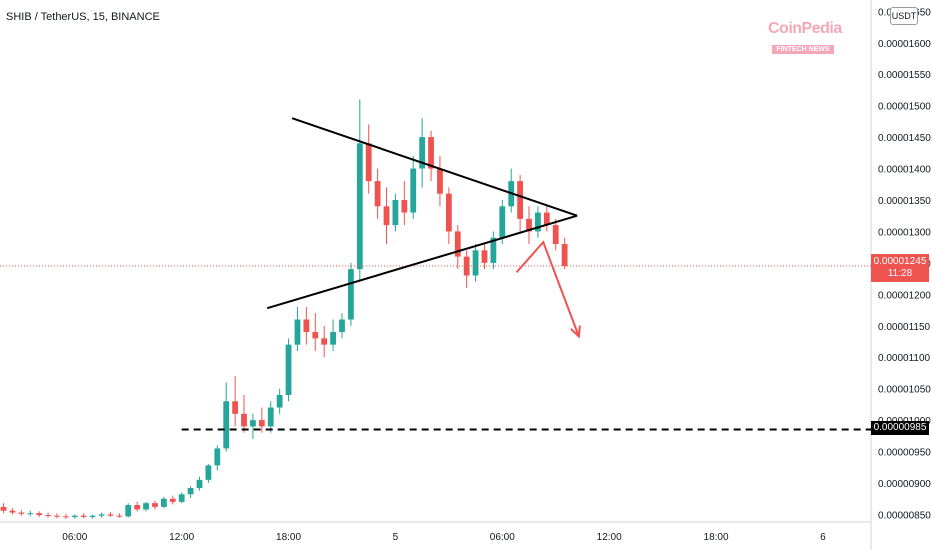 This screenshot has height=550, width=932. I want to click on y-tick-label: 0.00001100, so click(904, 358).